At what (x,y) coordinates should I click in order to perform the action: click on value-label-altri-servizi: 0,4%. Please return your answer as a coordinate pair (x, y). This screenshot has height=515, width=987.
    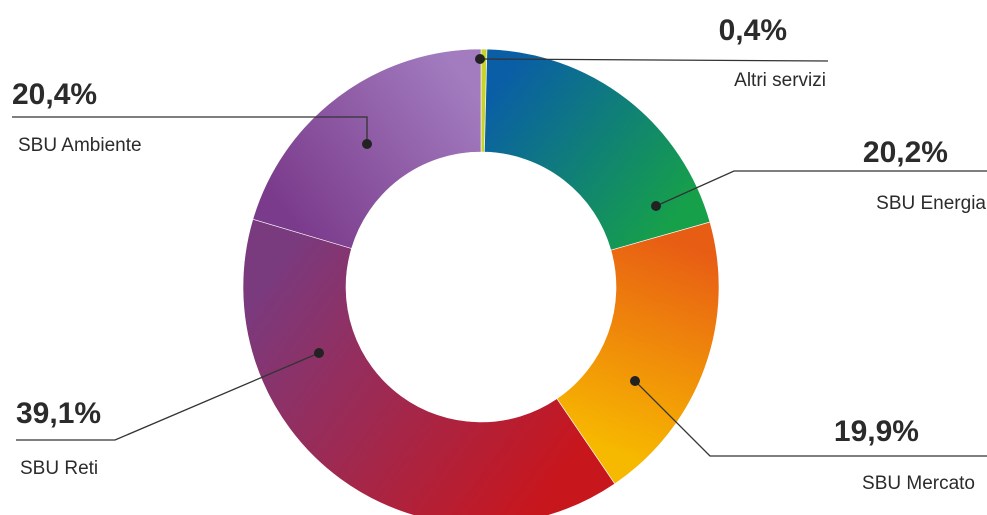
    Looking at the image, I should click on (753, 30).